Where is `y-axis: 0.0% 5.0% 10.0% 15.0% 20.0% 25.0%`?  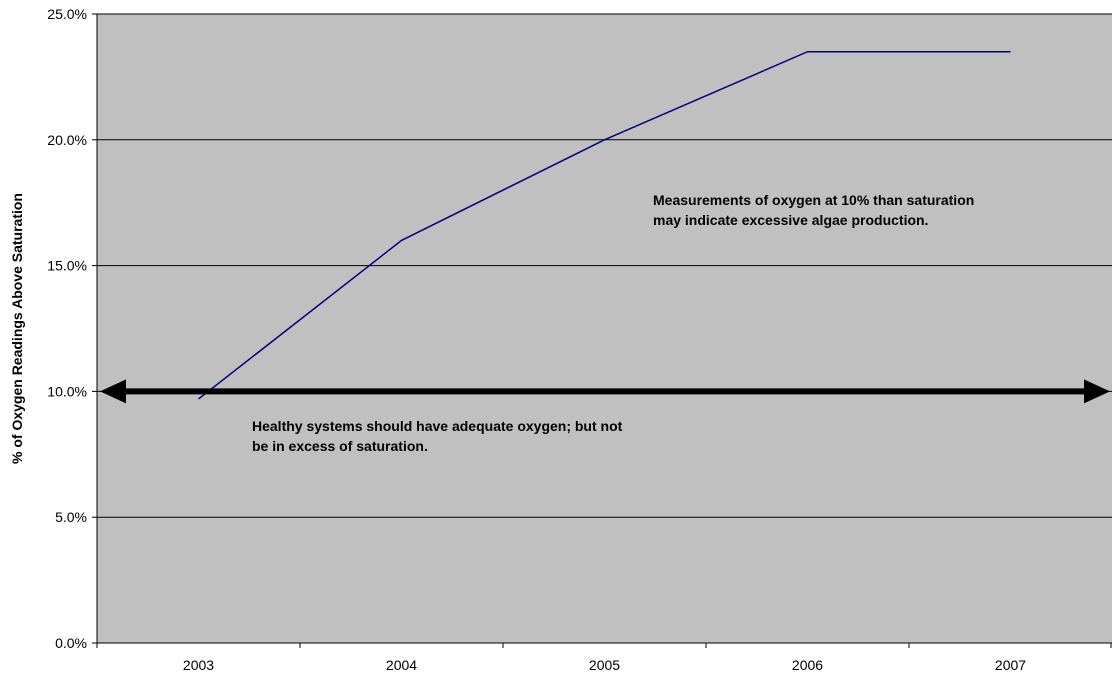
y-axis: 0.0% 5.0% 10.0% 15.0% 20.0% 25.0% is located at coordinates (72, 328).